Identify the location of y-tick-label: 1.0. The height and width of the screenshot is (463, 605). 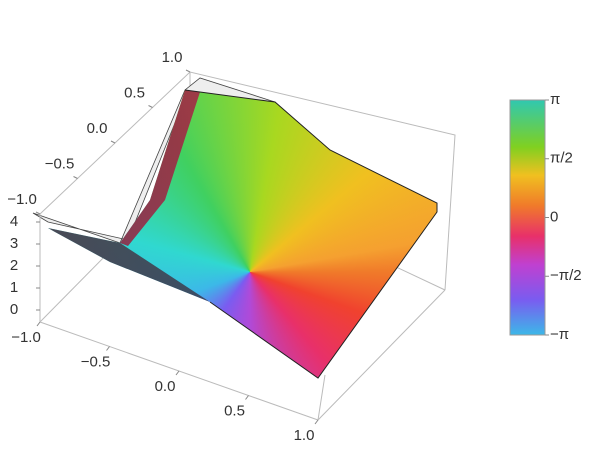
(172, 57).